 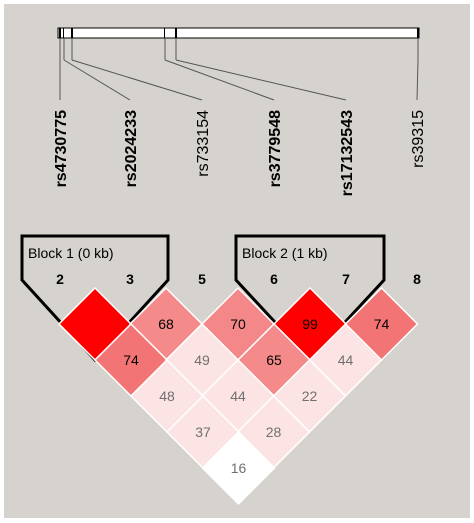 I want to click on gene-track, so click(x=238, y=33).